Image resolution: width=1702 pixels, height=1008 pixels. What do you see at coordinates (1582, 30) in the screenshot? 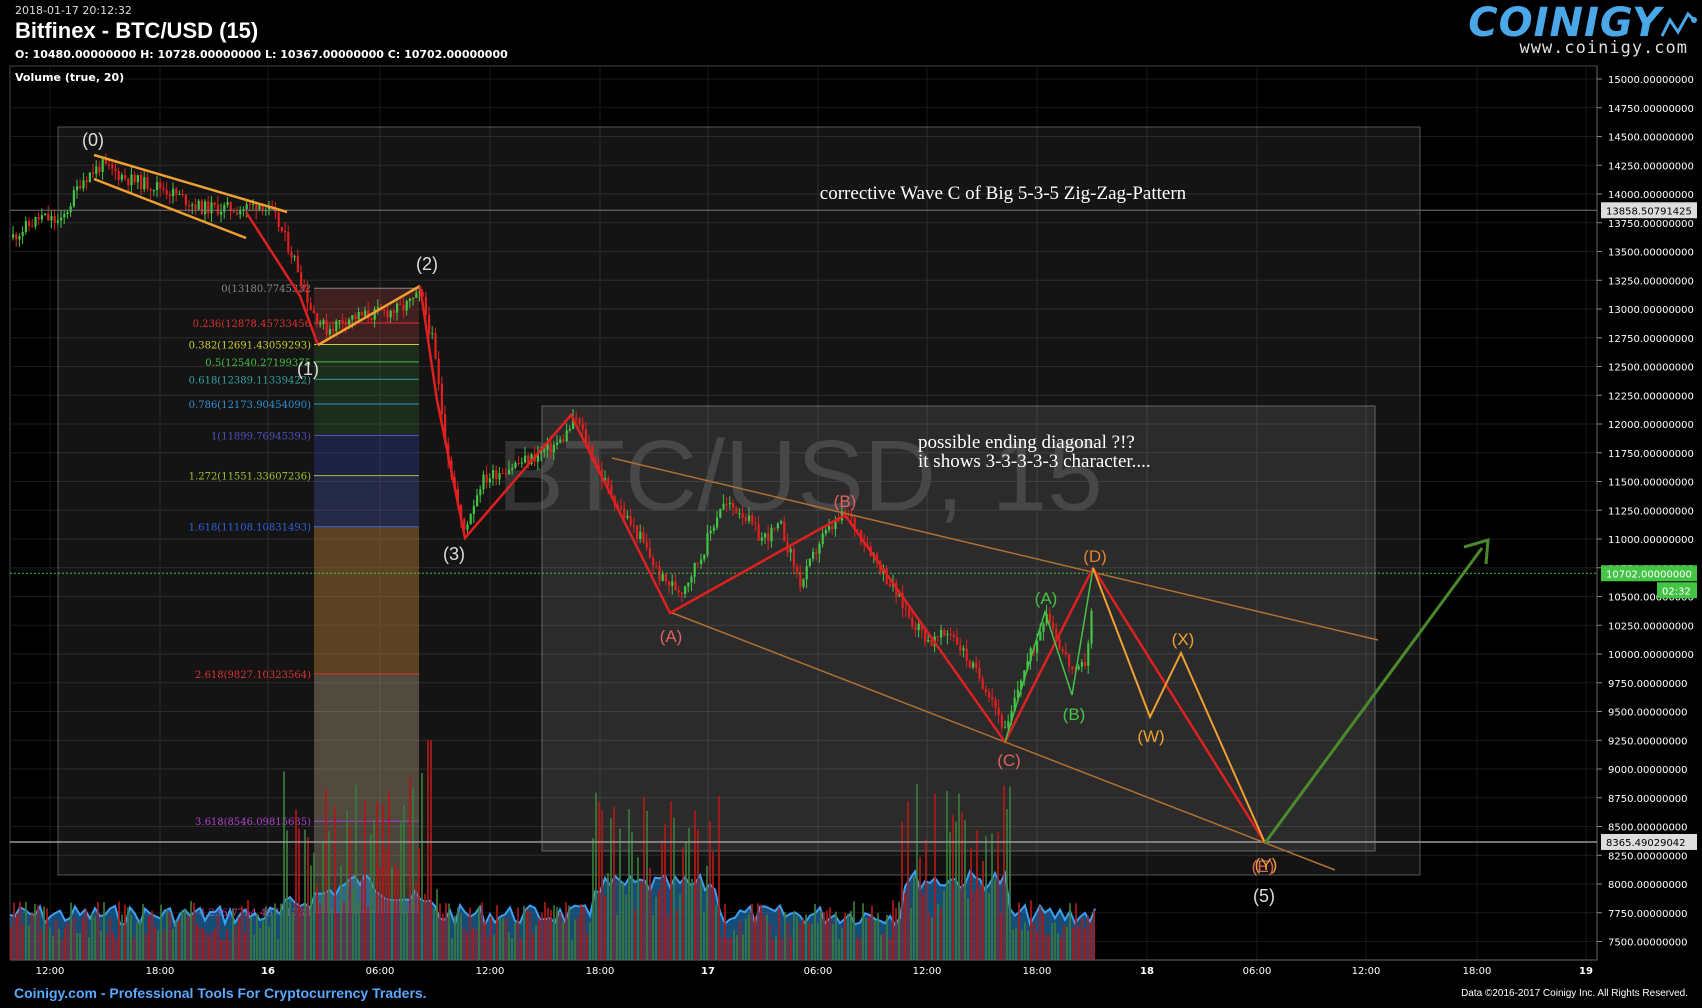
I see `coinigy-logo: COINIGY www.coinigy.com` at bounding box center [1582, 30].